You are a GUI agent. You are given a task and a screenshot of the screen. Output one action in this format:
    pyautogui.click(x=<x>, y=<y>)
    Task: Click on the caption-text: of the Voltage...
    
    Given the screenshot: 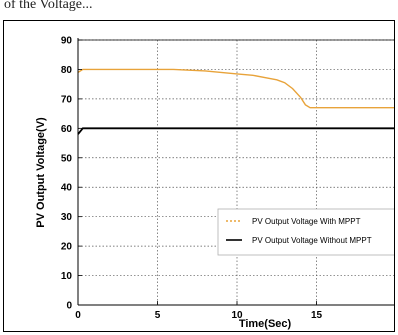 What is the action you would take?
    pyautogui.click(x=48, y=6)
    